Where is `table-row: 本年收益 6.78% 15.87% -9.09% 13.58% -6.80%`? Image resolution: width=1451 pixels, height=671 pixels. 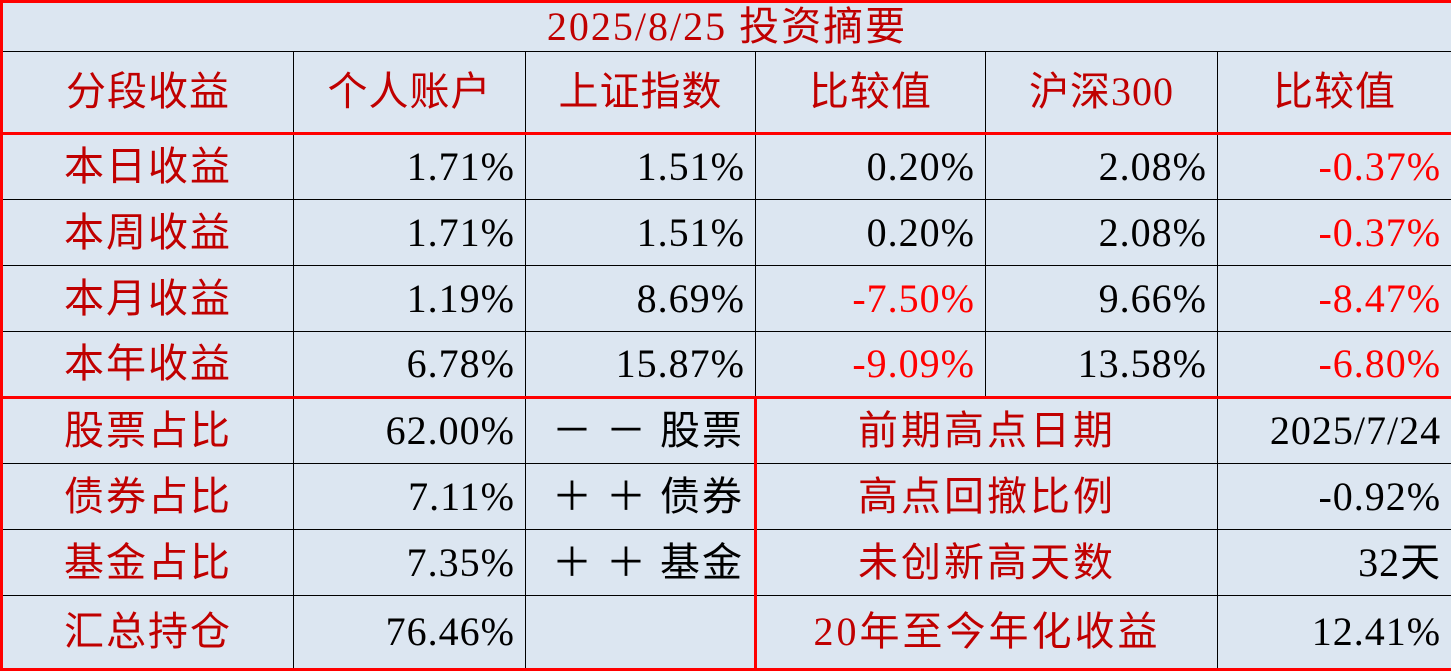
table-row: 本年收益 6.78% 15.87% -9.09% 13.58% -6.80% is located at coordinates (726, 365).